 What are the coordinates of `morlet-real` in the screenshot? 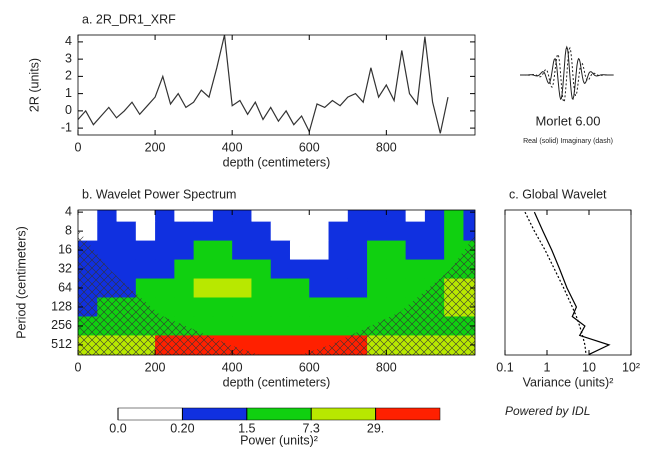 It's located at (567, 73).